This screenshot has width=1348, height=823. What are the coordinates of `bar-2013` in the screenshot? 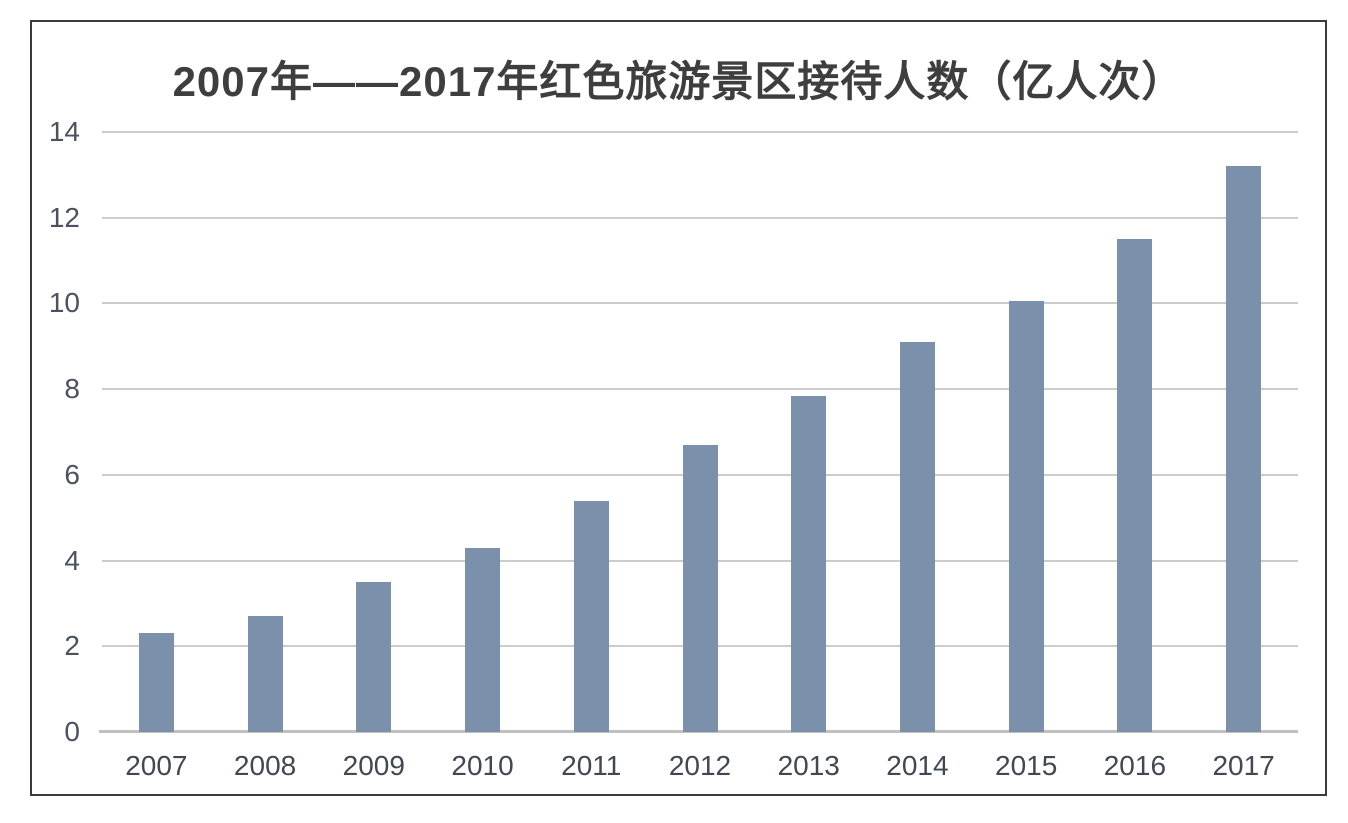 It's located at (809, 563).